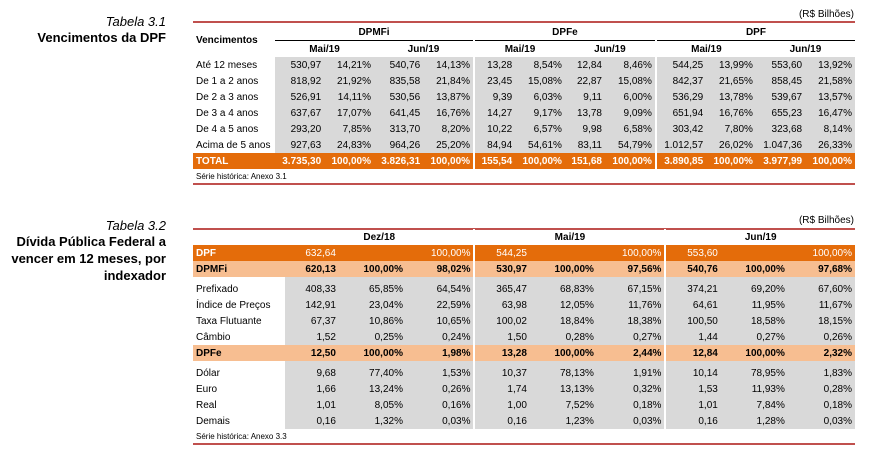  Describe the element at coordinates (349, 97) in the screenshot. I see `table-cell: 14,11%` at that location.